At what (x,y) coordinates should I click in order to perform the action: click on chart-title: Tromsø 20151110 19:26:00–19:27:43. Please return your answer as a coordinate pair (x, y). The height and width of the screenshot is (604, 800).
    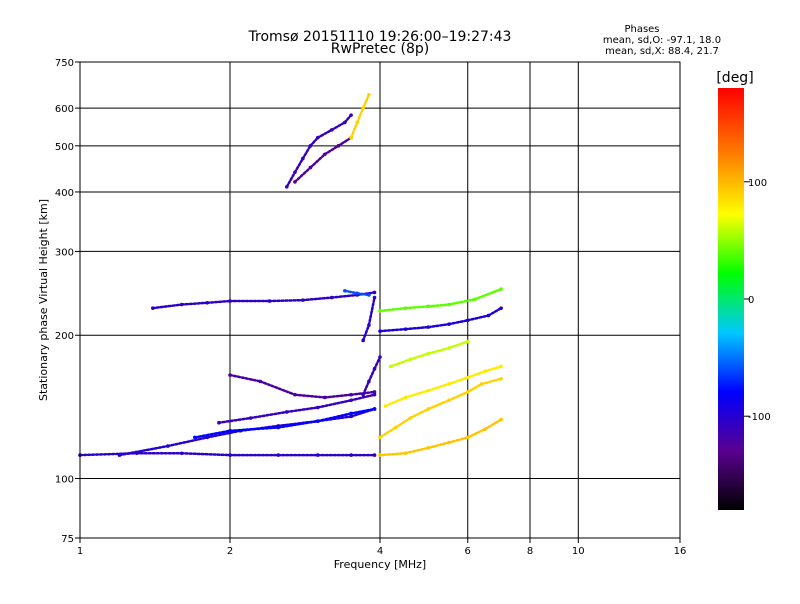
    Looking at the image, I should click on (380, 37).